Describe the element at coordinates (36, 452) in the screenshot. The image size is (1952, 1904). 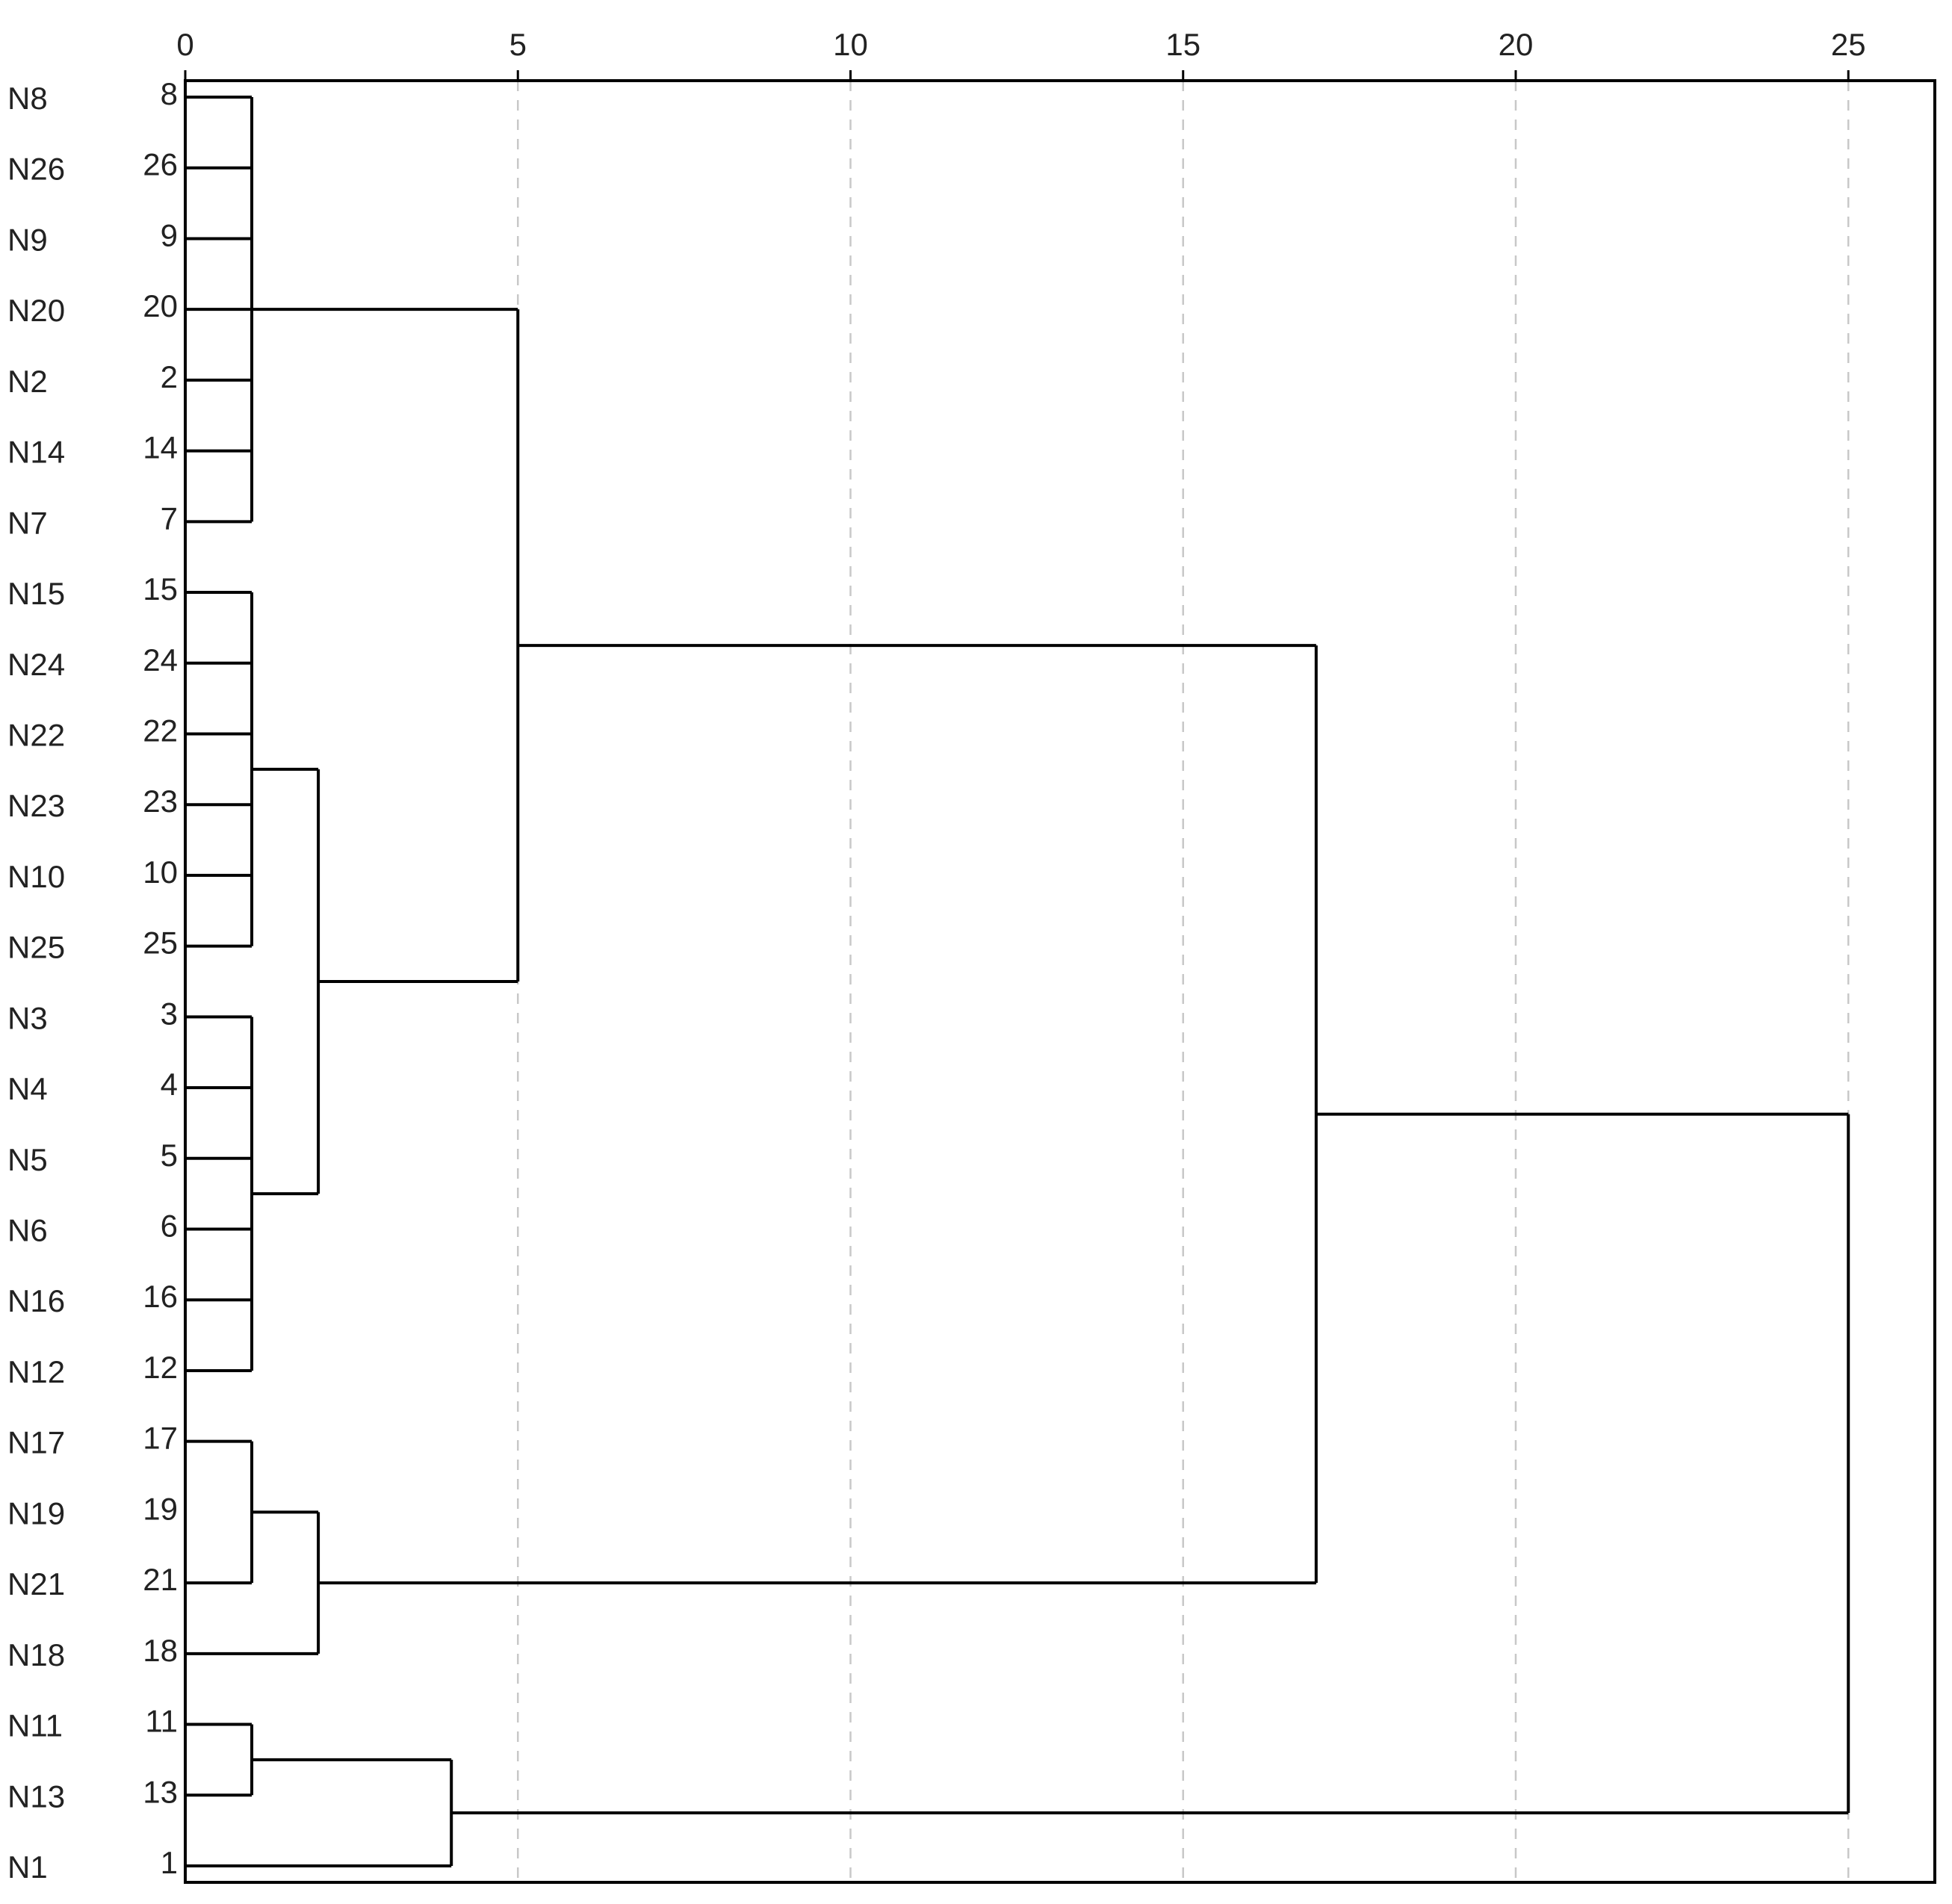
I see `leaf-name-label: N14` at that location.